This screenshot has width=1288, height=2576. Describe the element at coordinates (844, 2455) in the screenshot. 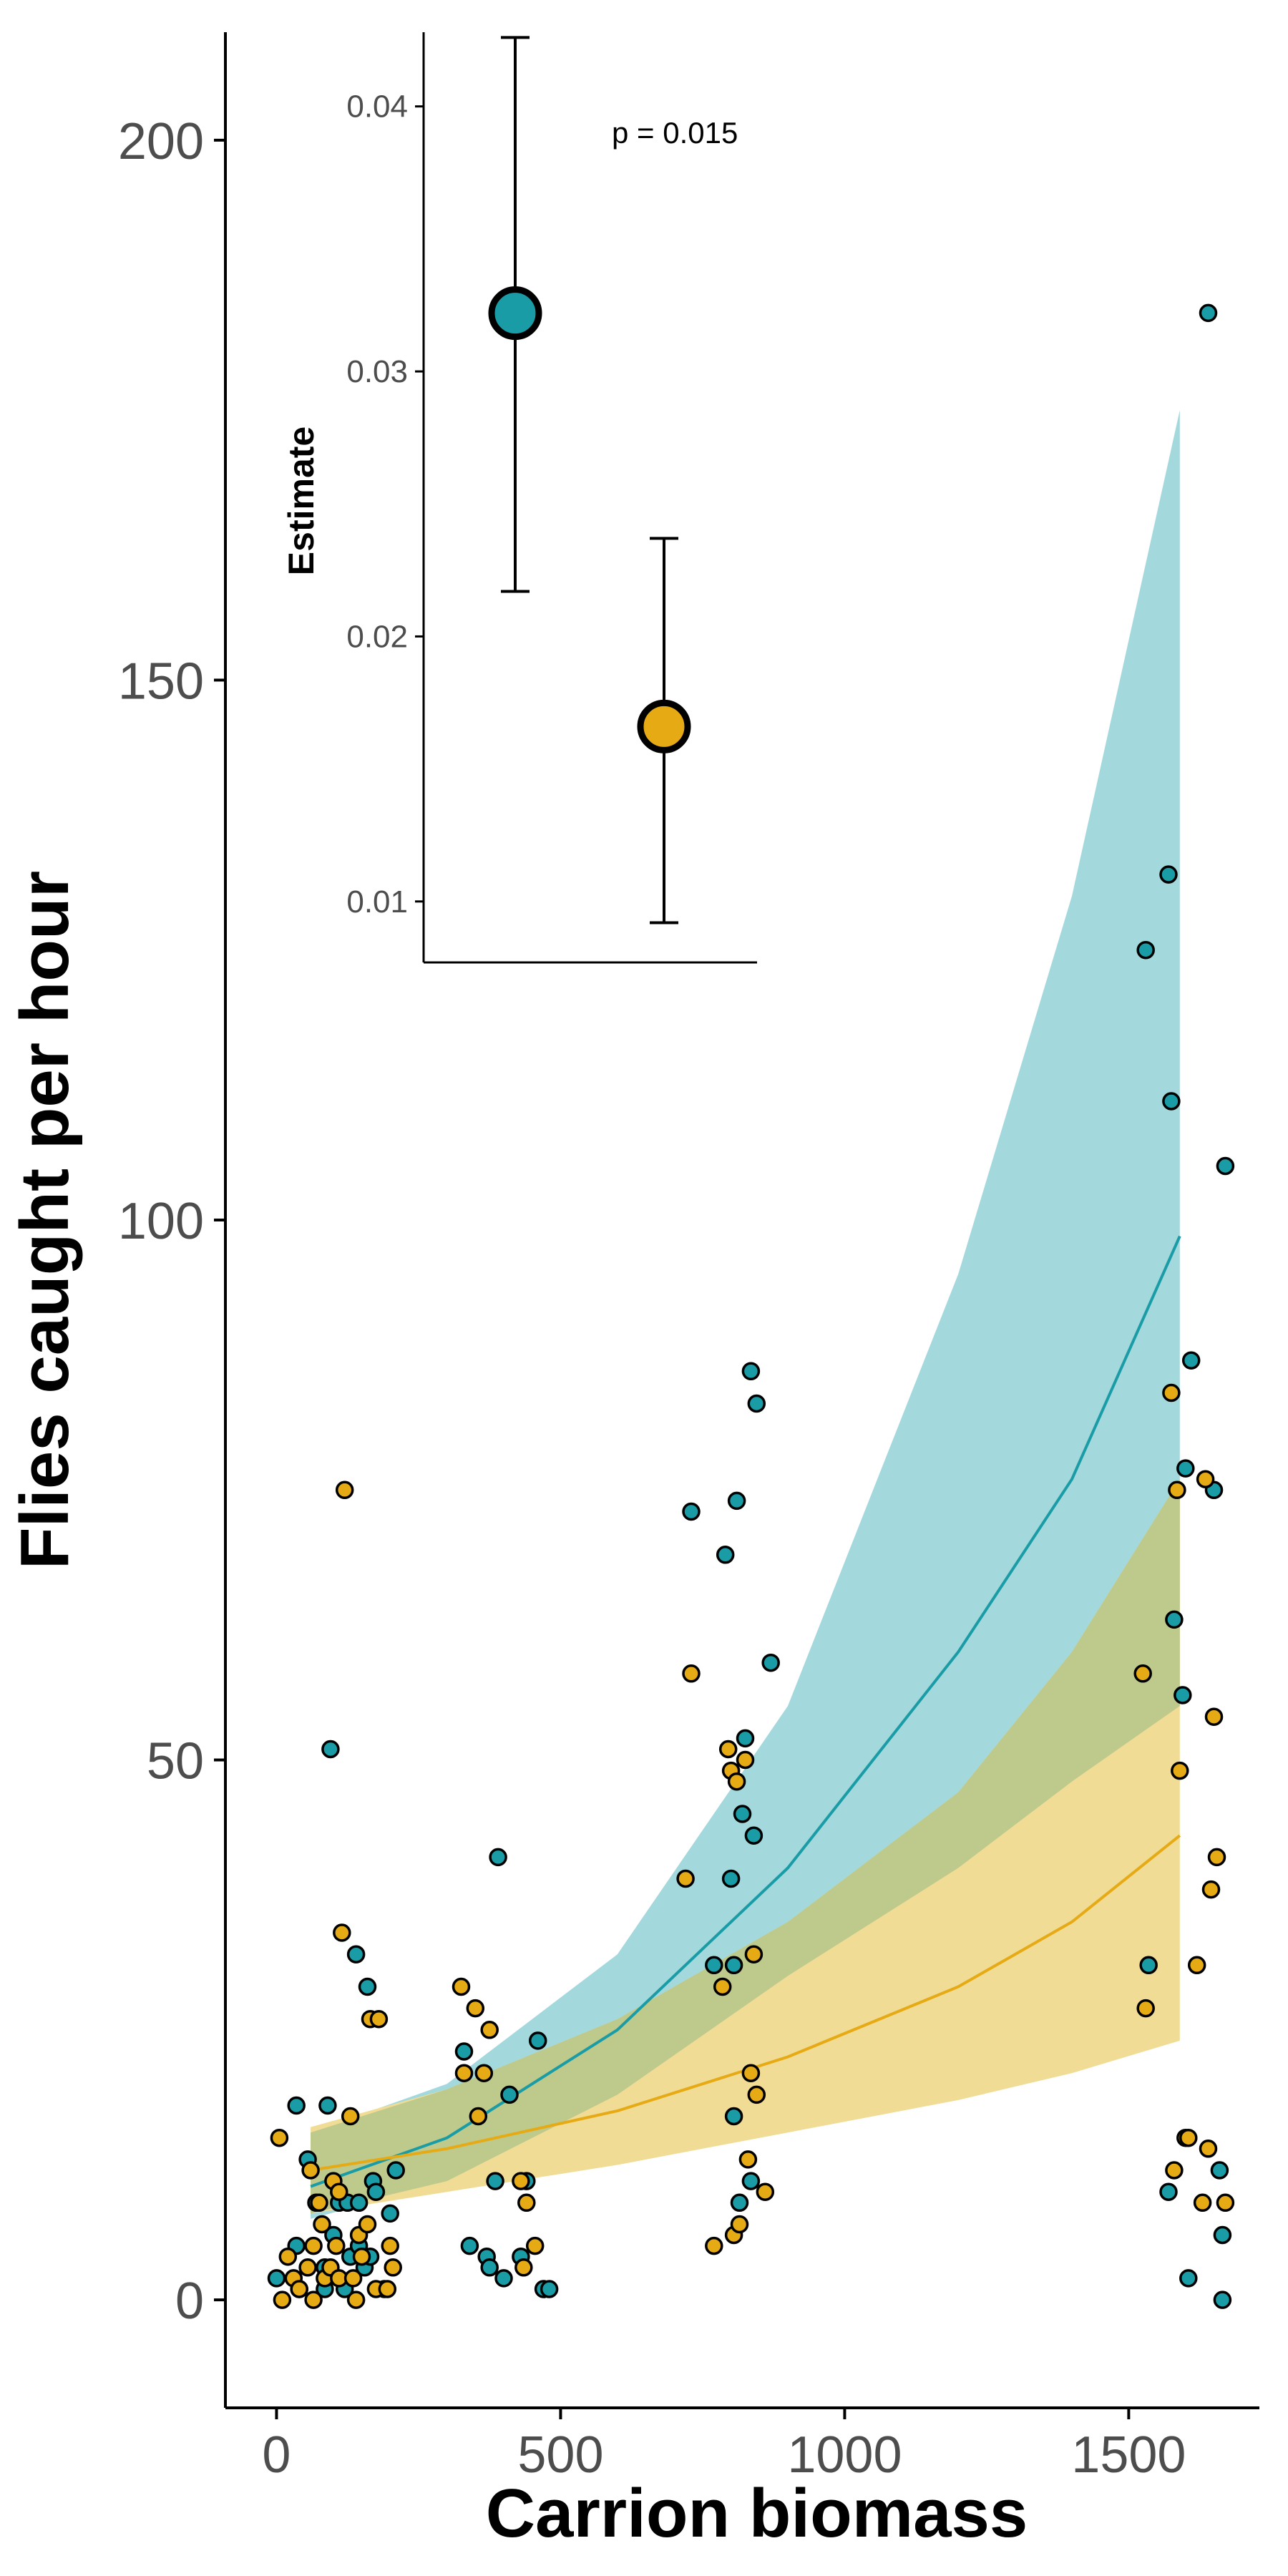

I see `x-tick-label: 1000` at that location.